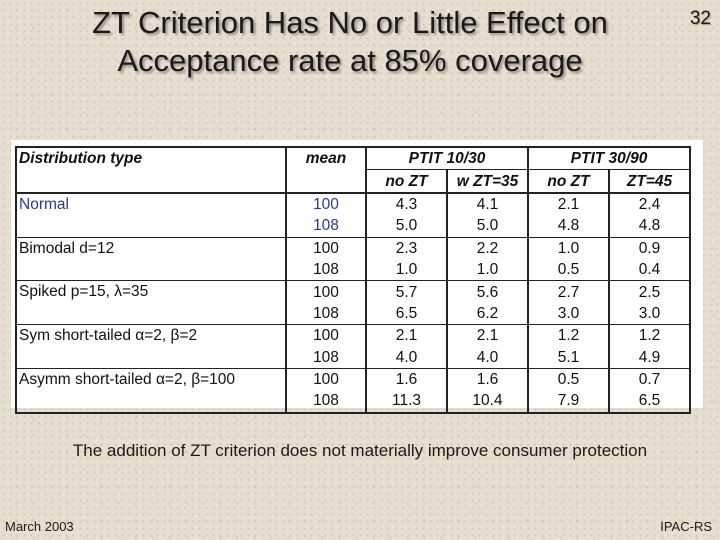  Describe the element at coordinates (151, 346) in the screenshot. I see `distribution-label-sym-short-tailed: Sym short-tailed α=2, β=2` at that location.